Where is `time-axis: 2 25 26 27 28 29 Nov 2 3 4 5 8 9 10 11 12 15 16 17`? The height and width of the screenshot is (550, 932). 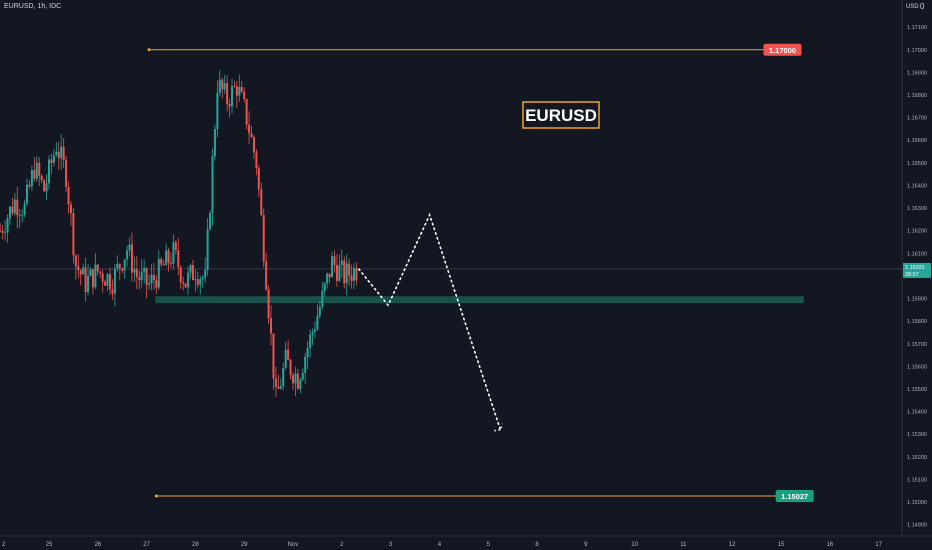
time-axis: 2 25 26 27 28 29 Nov 2 3 4 5 8 9 10 11 12 15 16 17 is located at coordinates (442, 545).